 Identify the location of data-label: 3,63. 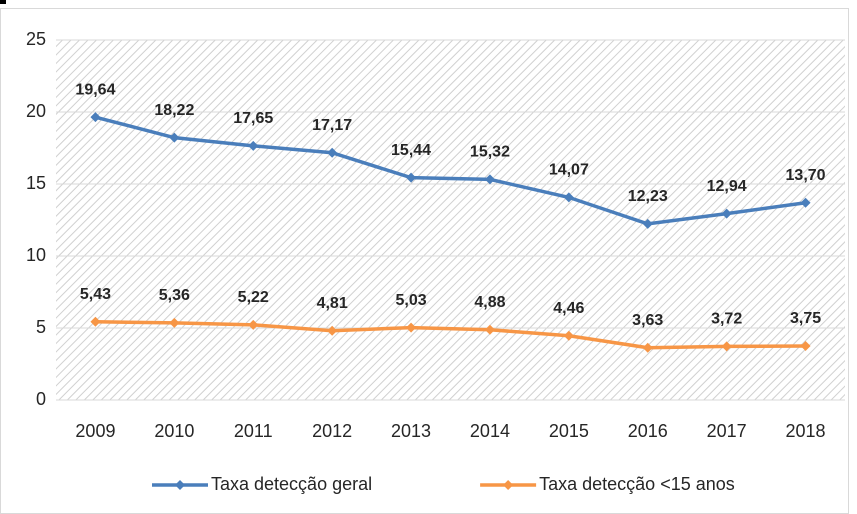
(647, 320).